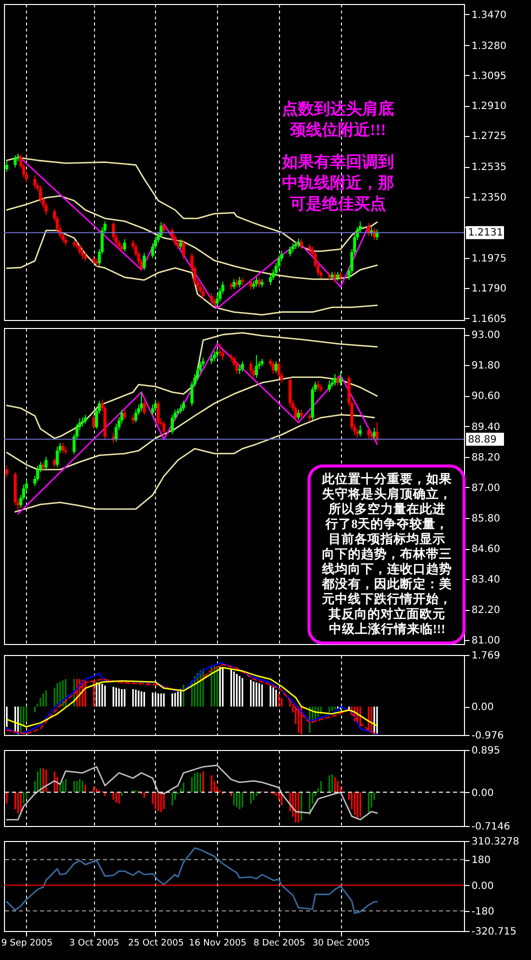  Describe the element at coordinates (486, 610) in the screenshot. I see `y-tick-label: 82.20` at that location.